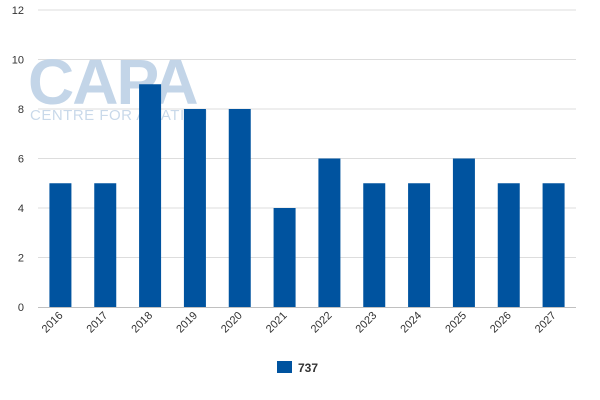 This screenshot has width=600, height=400. What do you see at coordinates (21, 308) in the screenshot?
I see `y-tick-label: 0` at bounding box center [21, 308].